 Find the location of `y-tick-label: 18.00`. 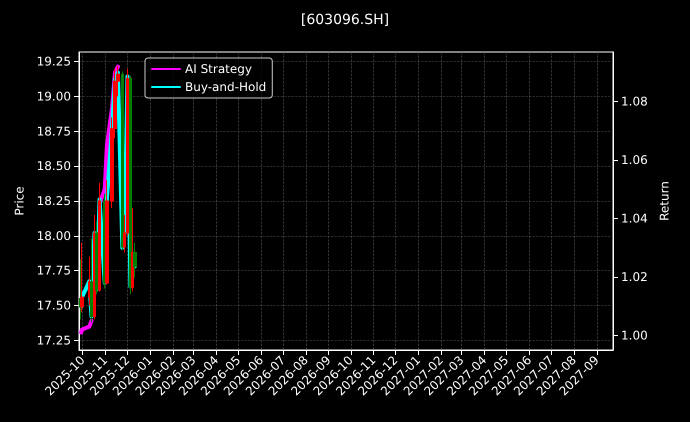

y-tick-label: 18.00 is located at coordinates (53, 235).